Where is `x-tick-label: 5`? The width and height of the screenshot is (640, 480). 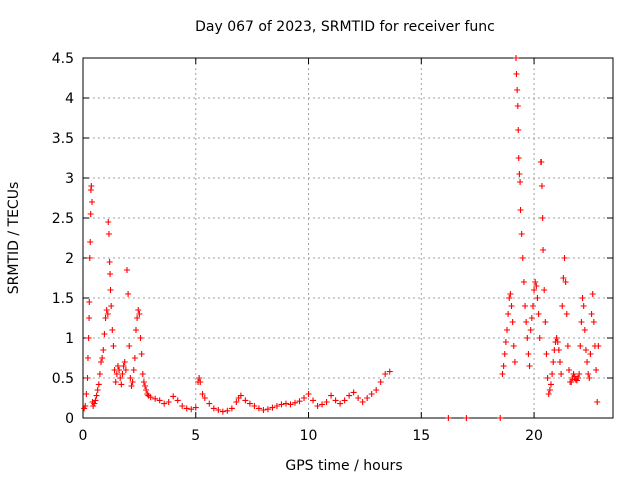
x-tick-label: 5 is located at coordinates (195, 436).